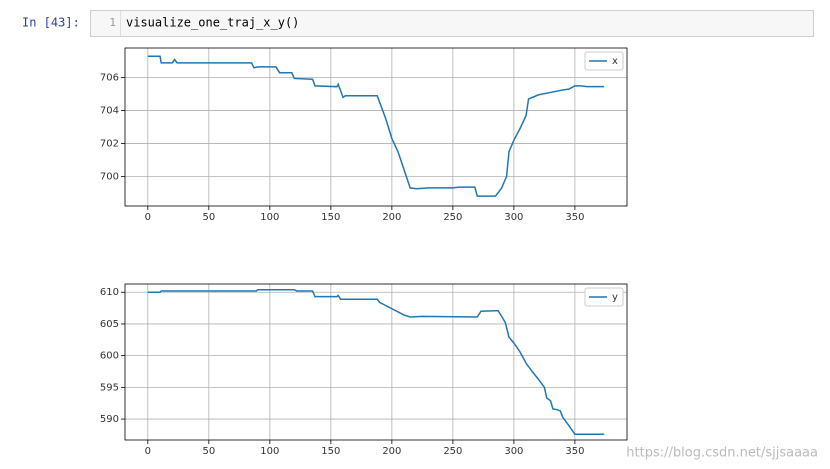 The height and width of the screenshot is (469, 830). What do you see at coordinates (51, 23) in the screenshot?
I see `prompt: In [43]:` at bounding box center [51, 23].